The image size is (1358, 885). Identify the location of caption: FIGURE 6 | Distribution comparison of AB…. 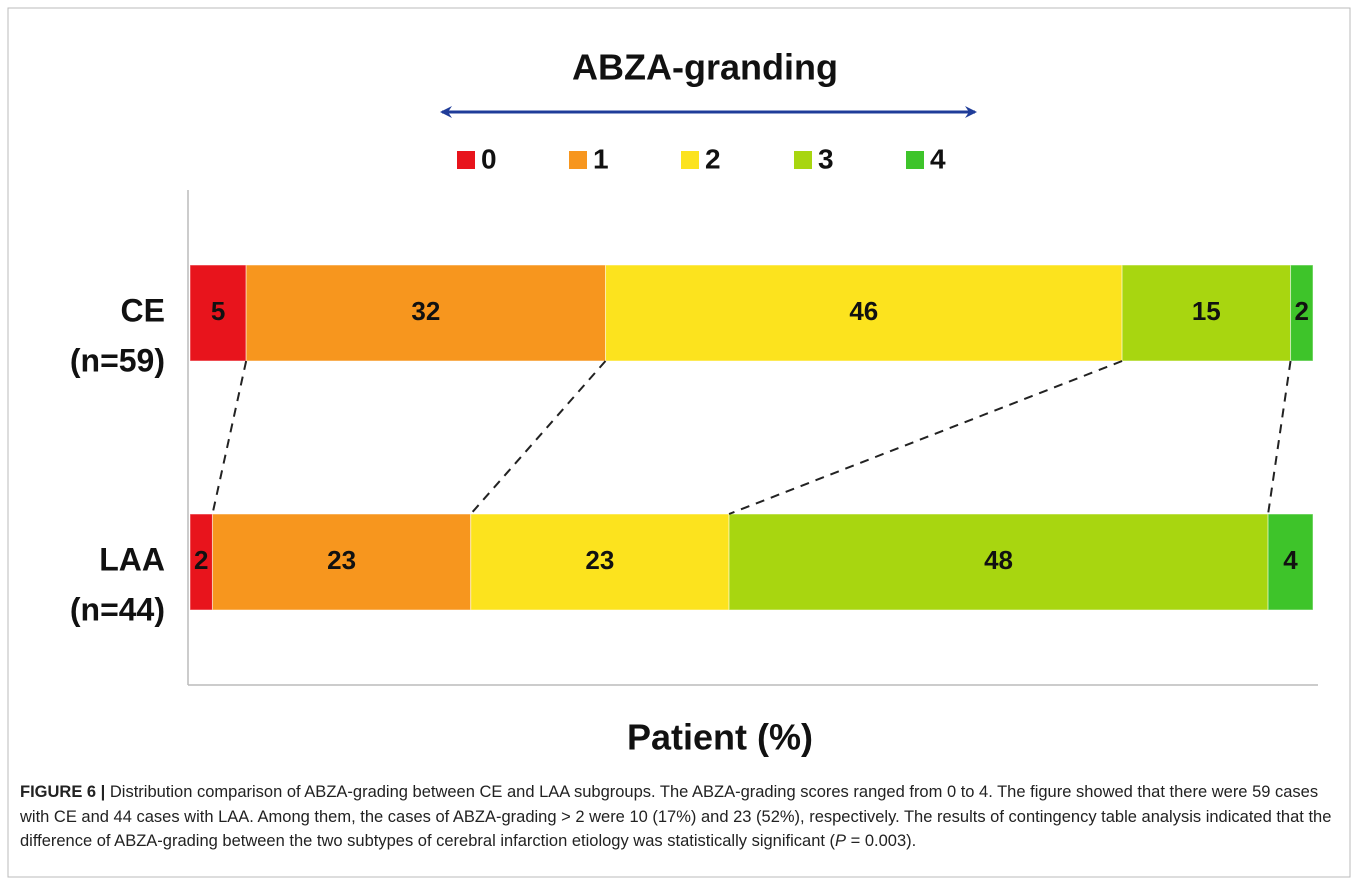
(679, 817).